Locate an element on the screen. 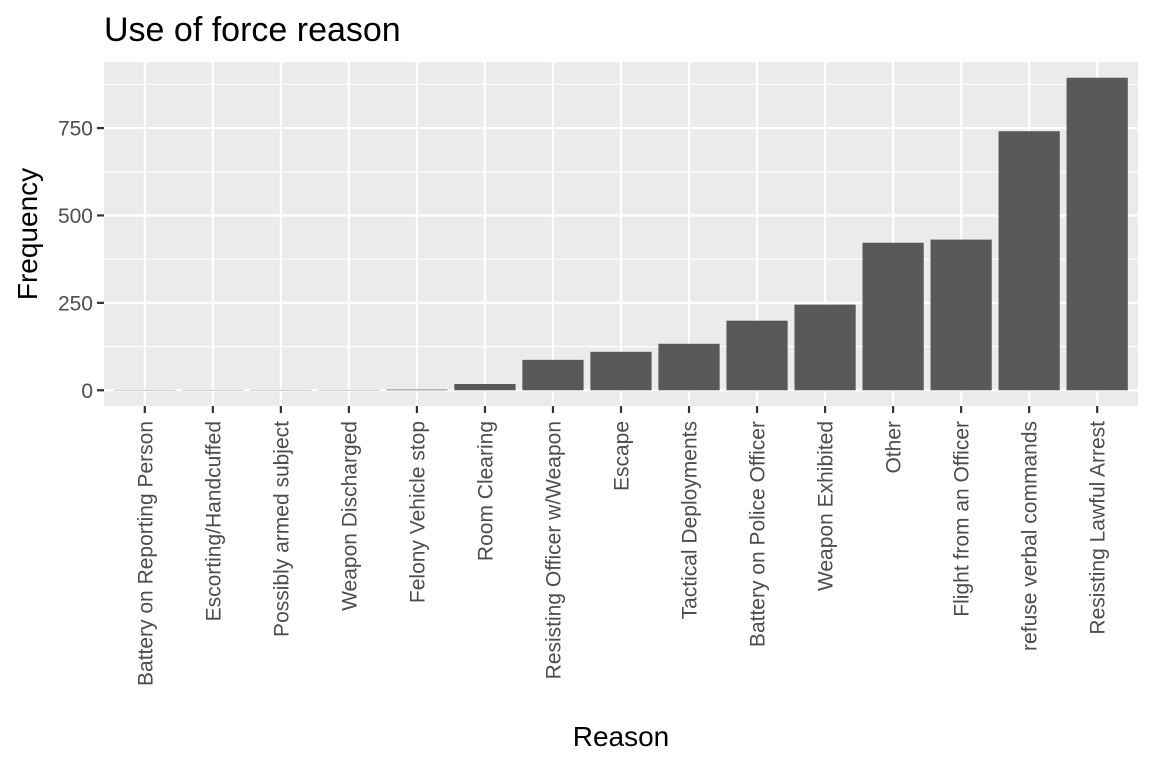  x-tick-label: Flight from an Officer is located at coordinates (962, 519).